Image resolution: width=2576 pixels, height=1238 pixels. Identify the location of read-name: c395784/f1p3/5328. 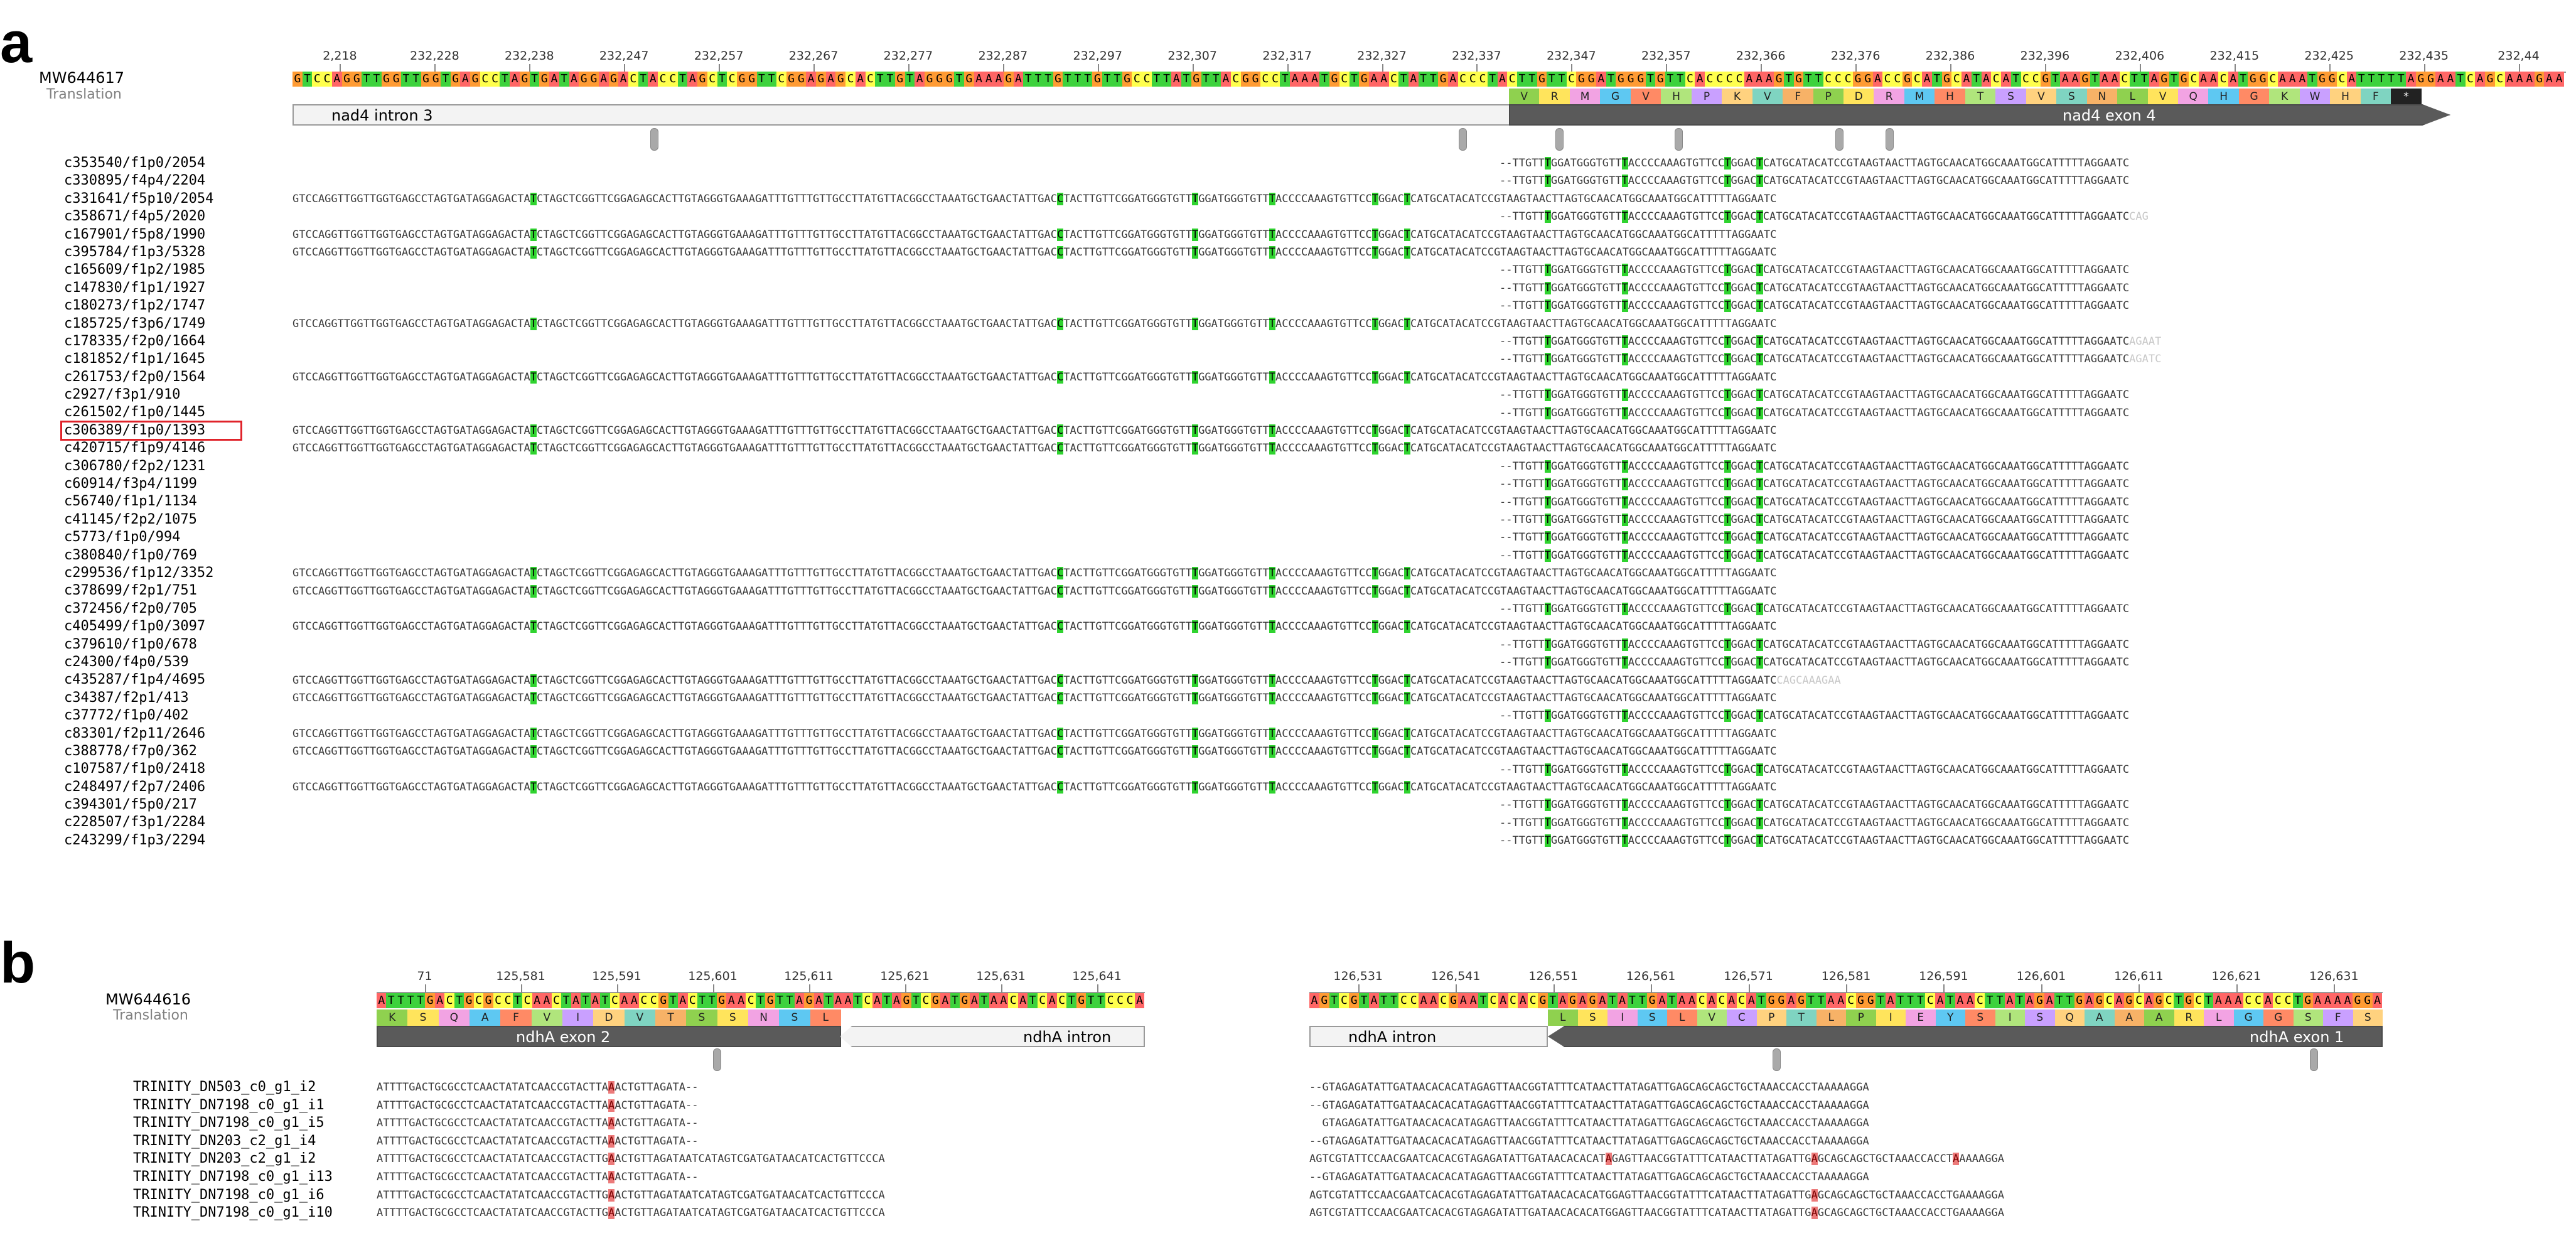
(135, 252).